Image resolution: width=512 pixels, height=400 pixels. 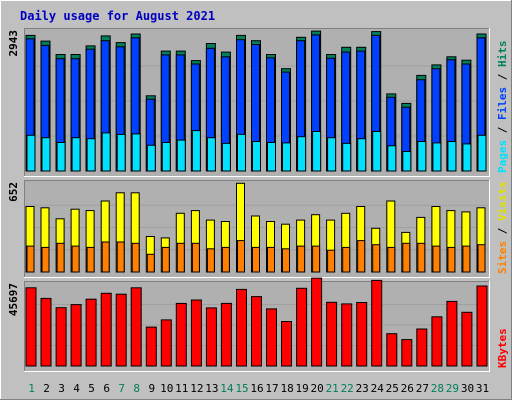 I want to click on x-tick-label-day-22: 22, so click(x=347, y=388).